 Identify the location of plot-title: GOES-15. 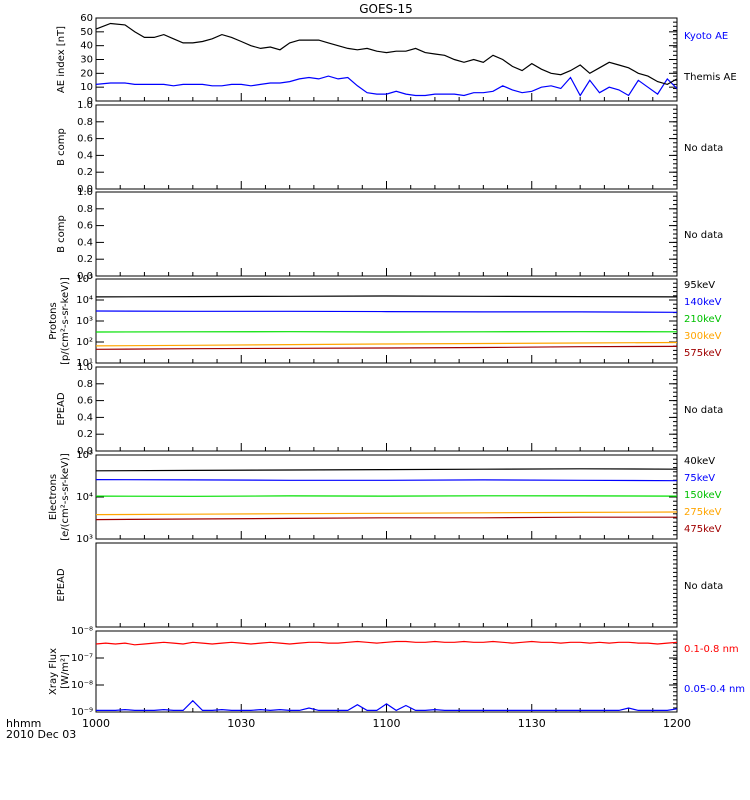
(386, 9).